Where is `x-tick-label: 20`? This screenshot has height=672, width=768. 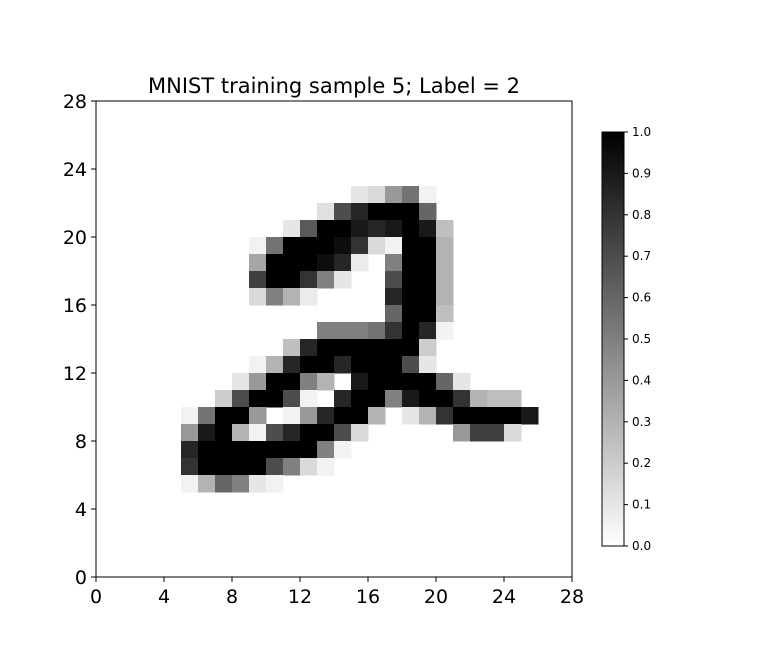 x-tick-label: 20 is located at coordinates (436, 597).